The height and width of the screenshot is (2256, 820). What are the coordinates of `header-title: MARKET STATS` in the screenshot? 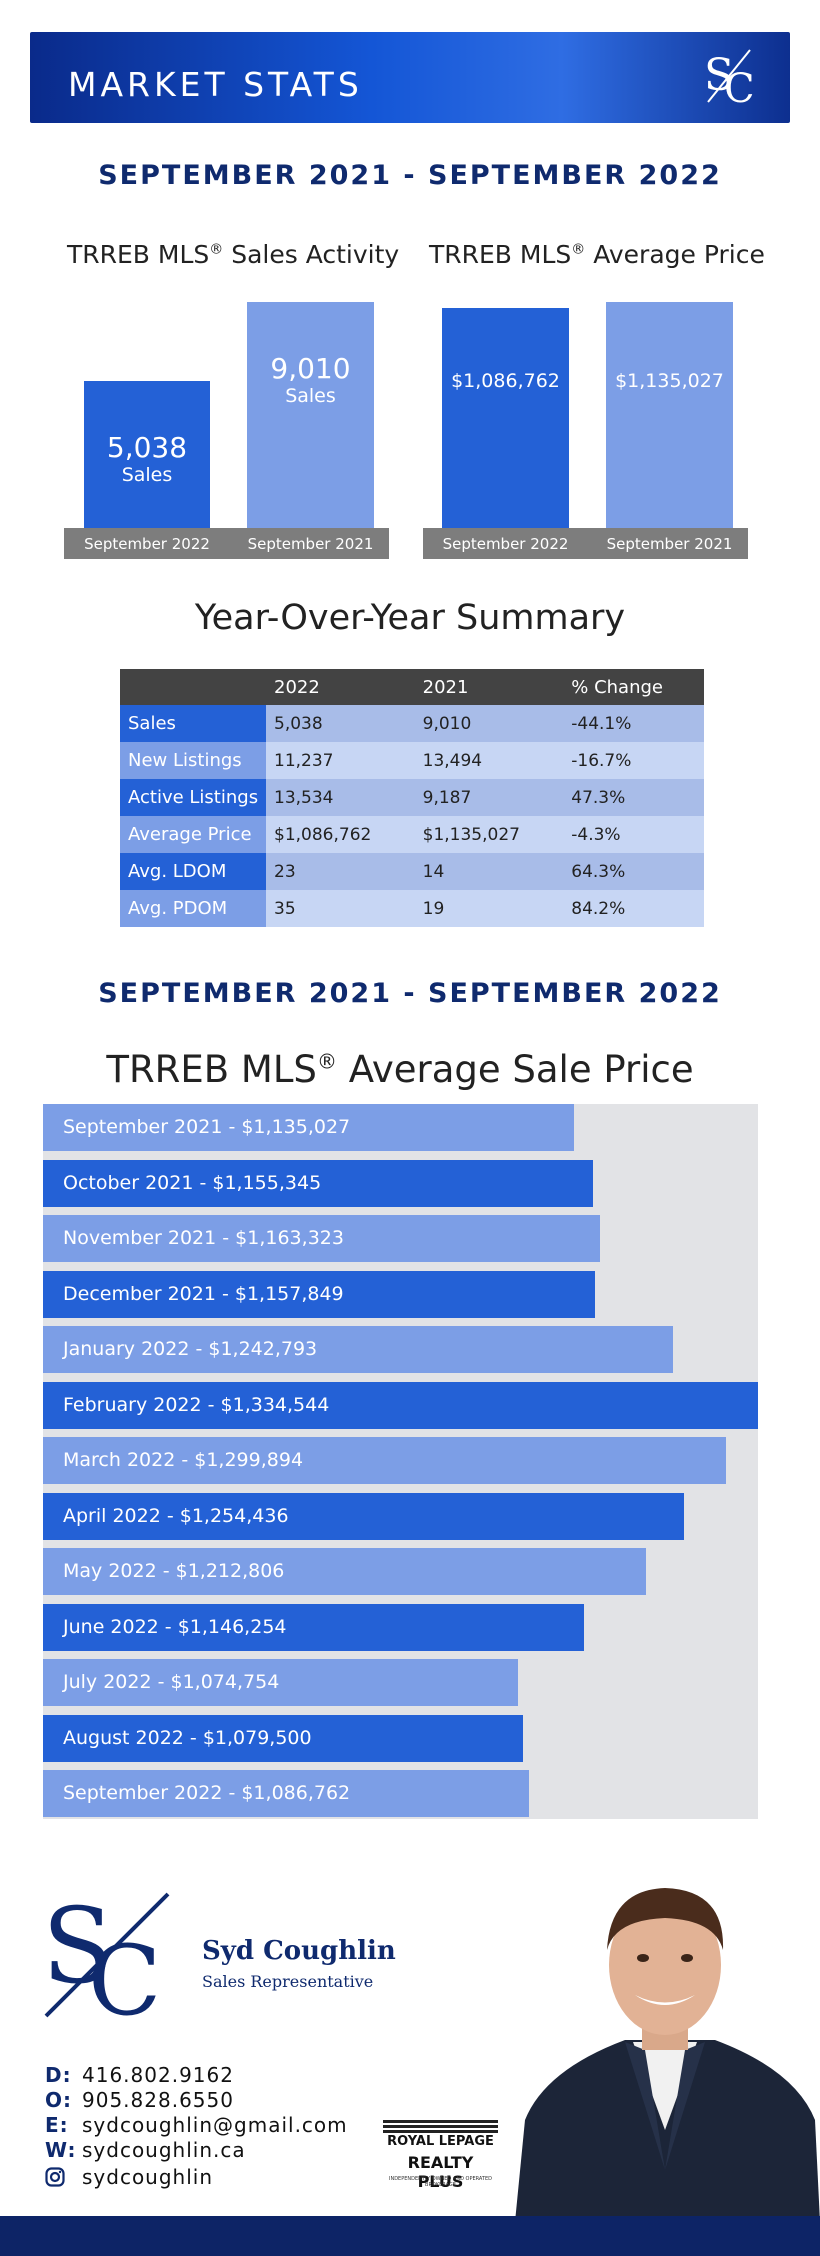 It's located at (215, 84).